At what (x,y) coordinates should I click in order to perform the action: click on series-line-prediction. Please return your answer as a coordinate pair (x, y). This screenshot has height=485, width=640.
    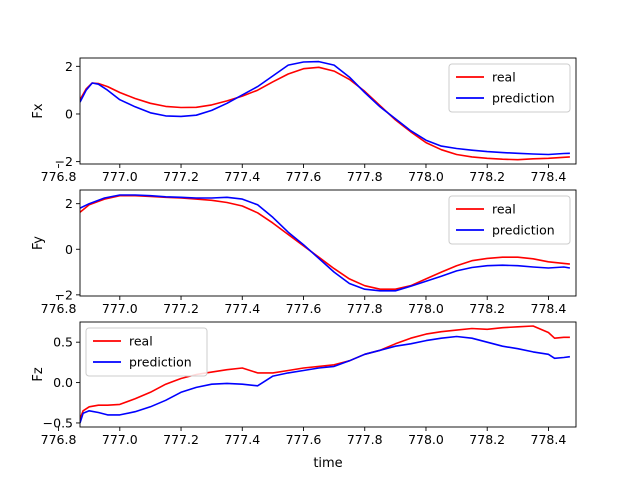
    Looking at the image, I should click on (325, 379).